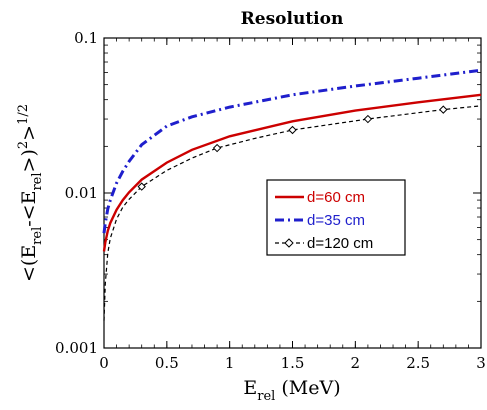  Describe the element at coordinates (340, 243) in the screenshot. I see `legend-label-d120: d=120 cm` at that location.